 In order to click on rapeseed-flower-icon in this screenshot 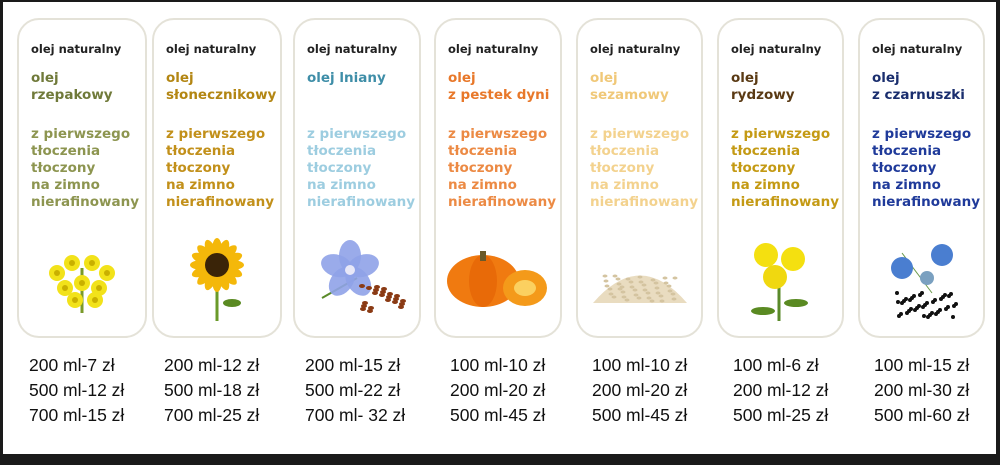, I will do `click(82, 277)`.